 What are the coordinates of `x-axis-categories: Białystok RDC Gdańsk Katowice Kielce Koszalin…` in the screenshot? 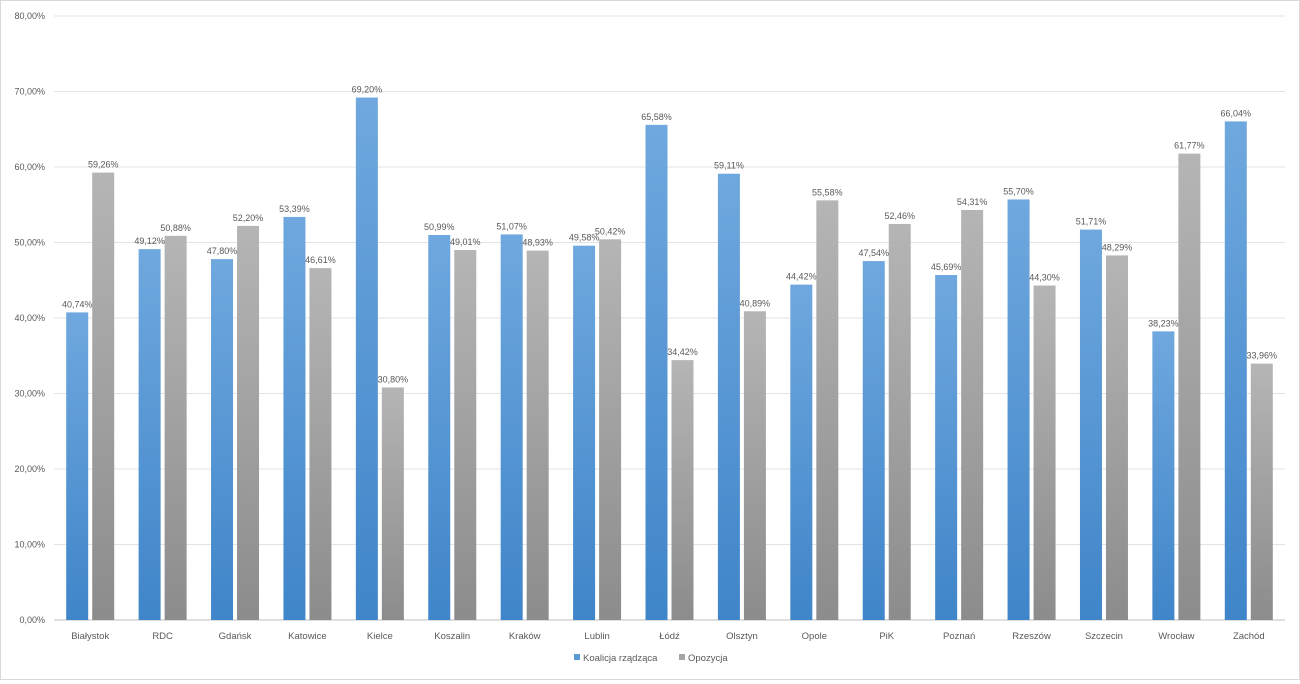 It's located at (667, 636).